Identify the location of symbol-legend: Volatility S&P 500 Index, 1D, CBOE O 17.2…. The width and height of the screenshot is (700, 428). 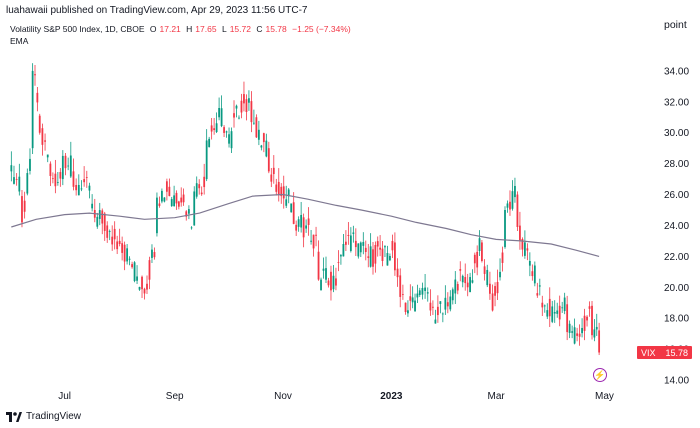
(182, 29).